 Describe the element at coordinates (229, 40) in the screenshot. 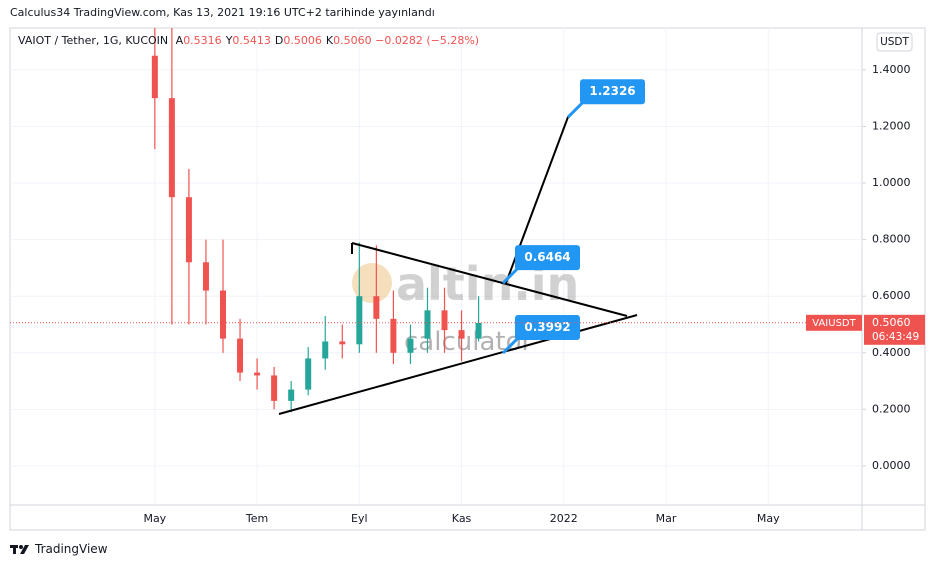

I see `ohlc-key: Y` at that location.